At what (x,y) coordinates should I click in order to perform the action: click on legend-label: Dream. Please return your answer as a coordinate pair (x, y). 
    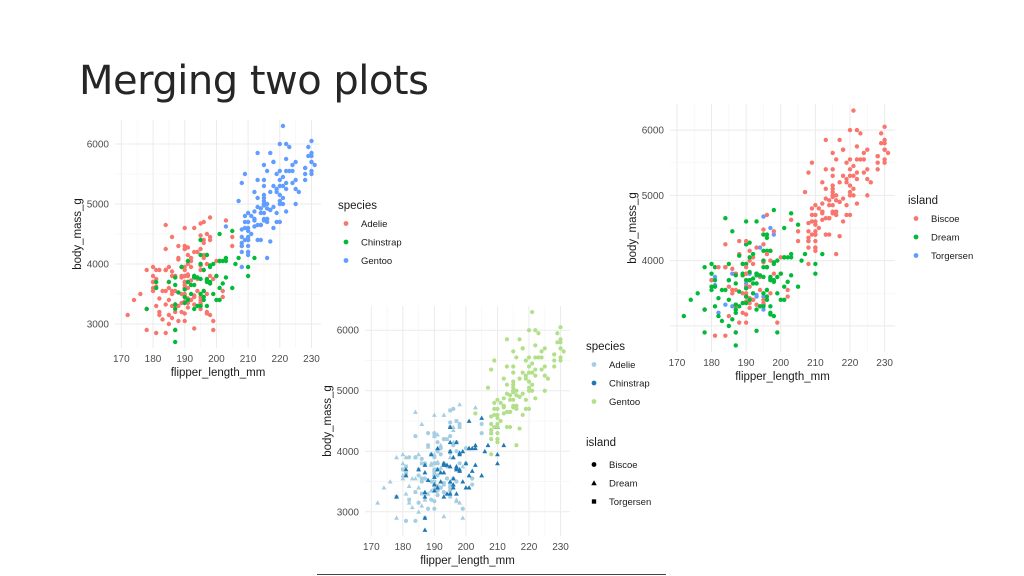
    Looking at the image, I should click on (623, 484).